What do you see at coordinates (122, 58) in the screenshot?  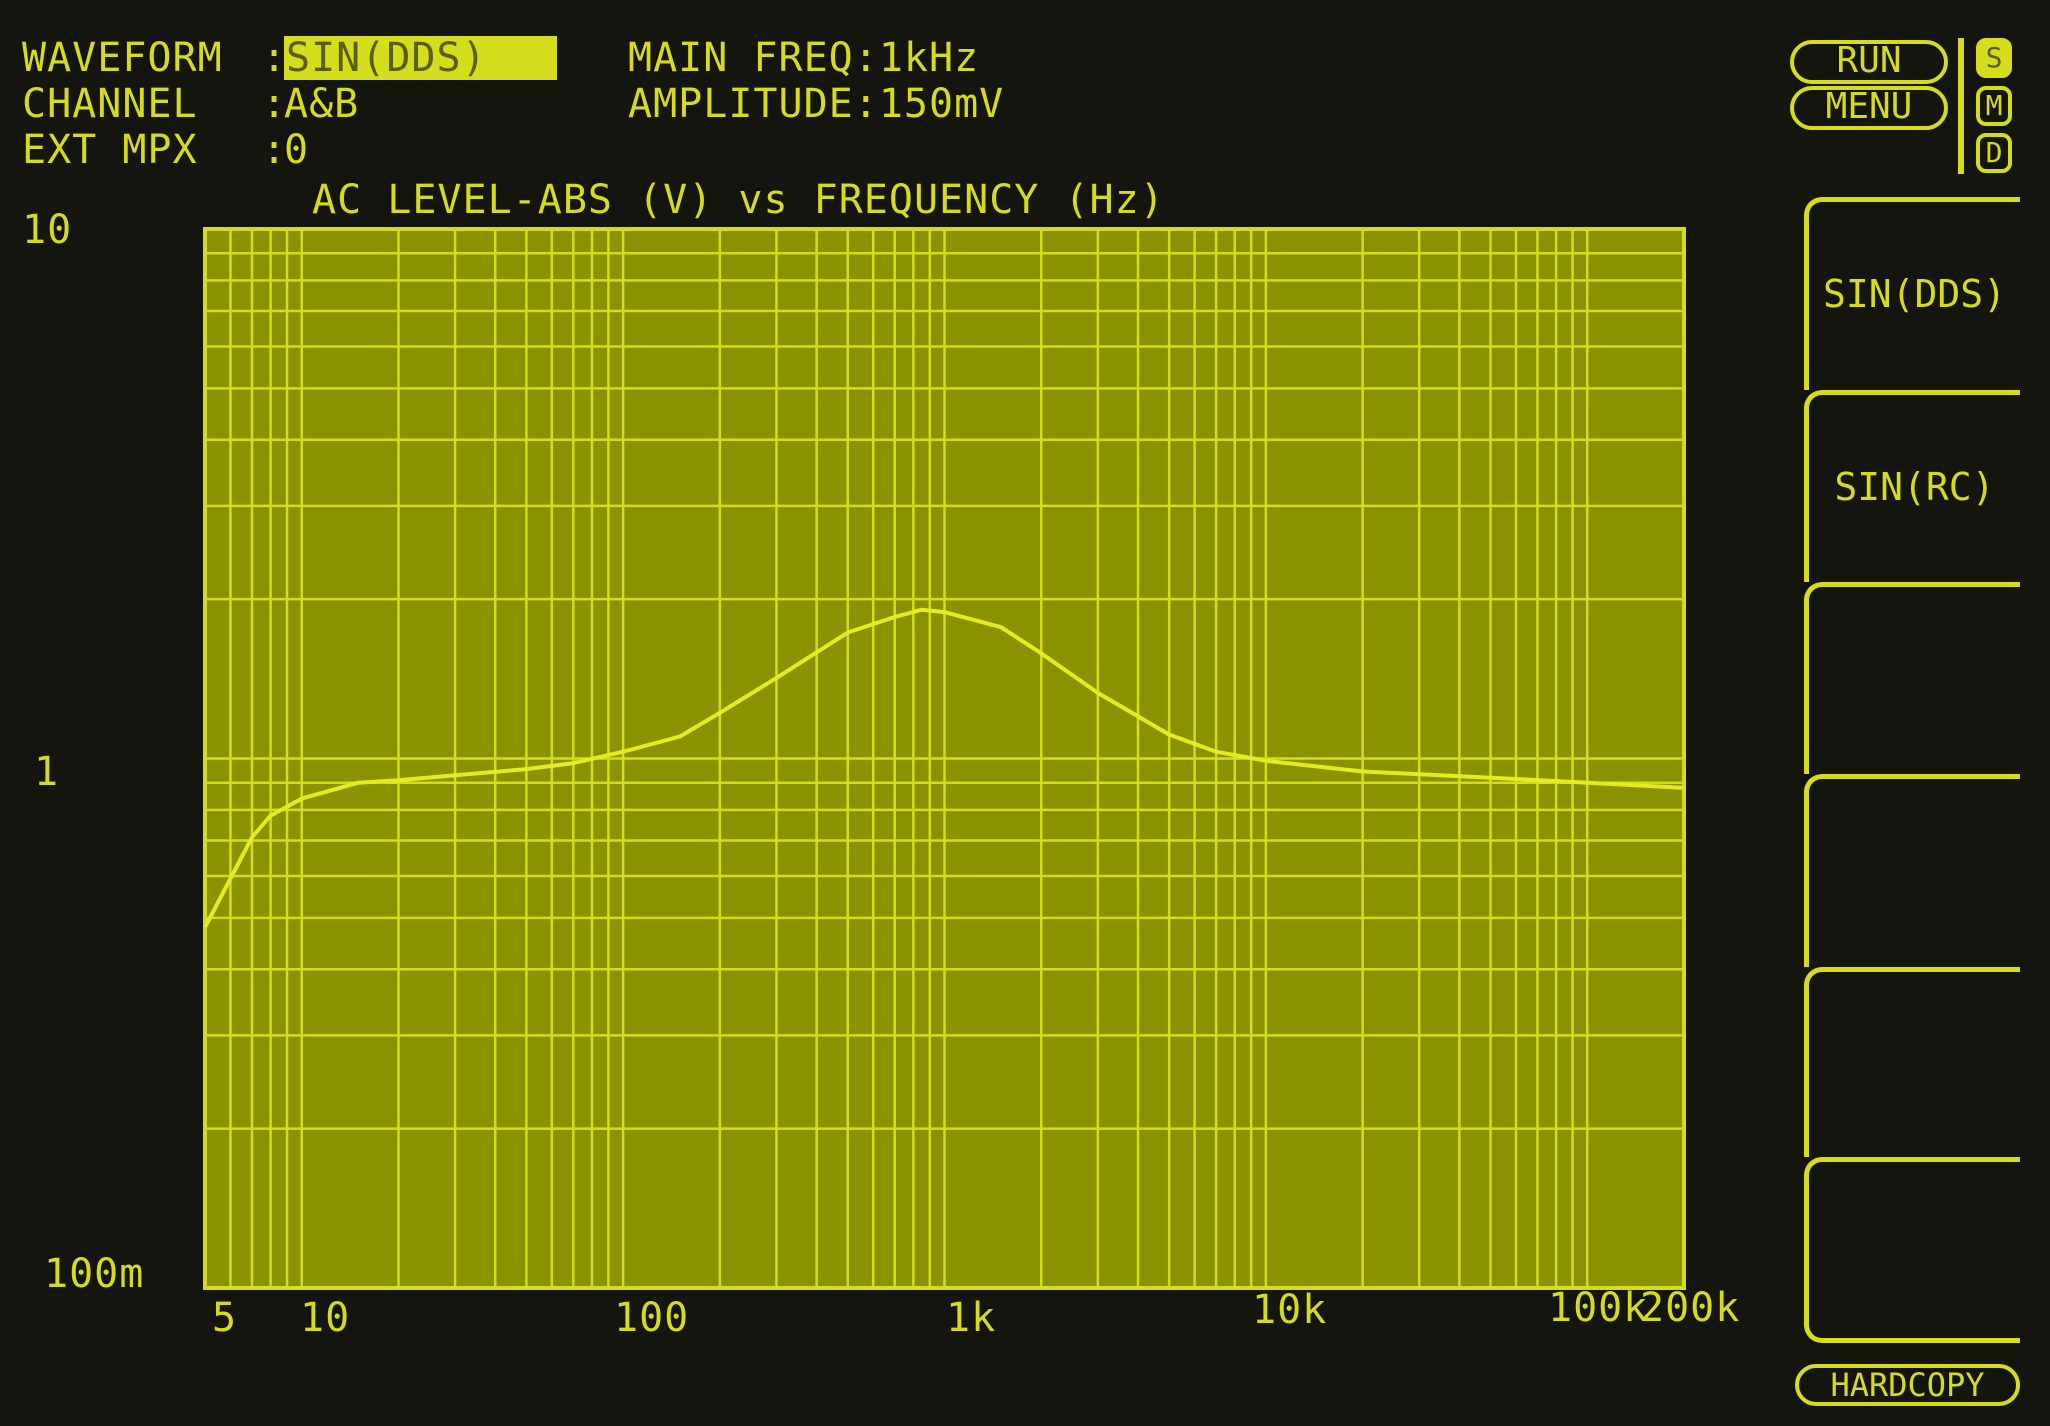 I see `waveform-label: WAVEFORM` at bounding box center [122, 58].